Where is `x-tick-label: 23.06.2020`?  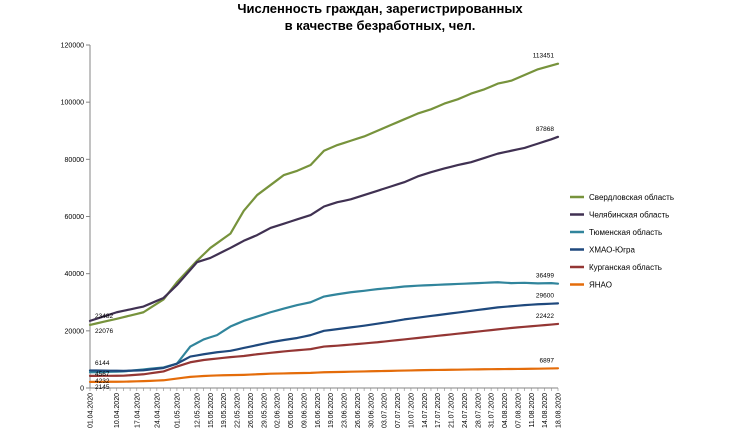 x-tick-label: 23.06.2020 is located at coordinates (345, 410).